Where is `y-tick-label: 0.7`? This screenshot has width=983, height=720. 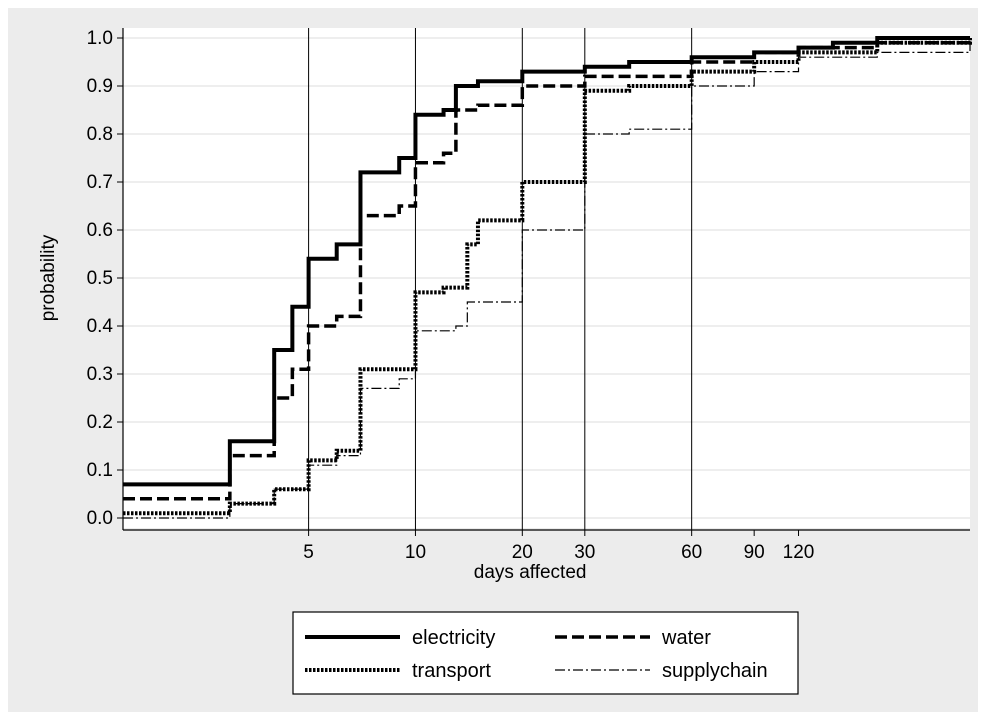
y-tick-label: 0.7 is located at coordinates (100, 182).